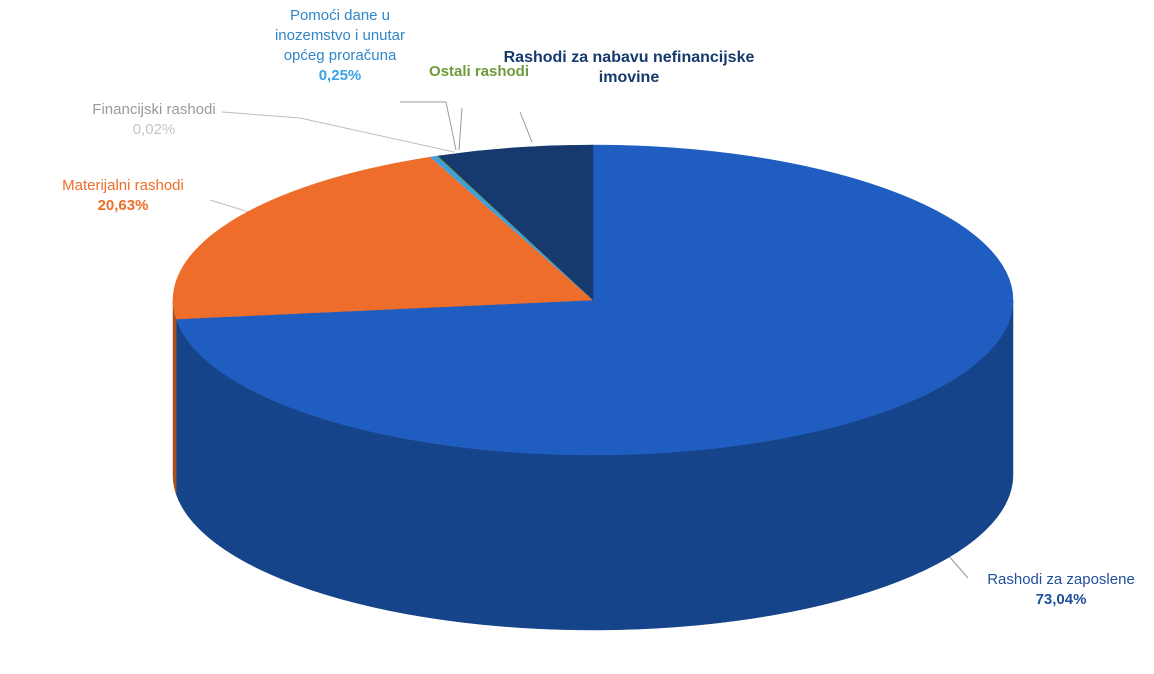 The image size is (1154, 674). Describe the element at coordinates (340, 16) in the screenshot. I see `label-pomoci-line1: Pomoći dane u` at that location.